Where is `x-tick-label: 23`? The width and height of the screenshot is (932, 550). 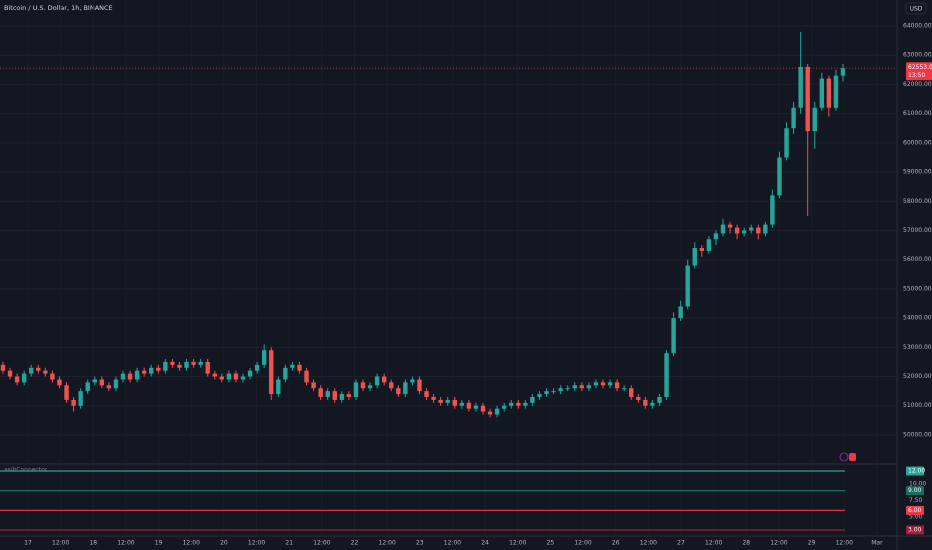
x-tick-label: 23 is located at coordinates (420, 543).